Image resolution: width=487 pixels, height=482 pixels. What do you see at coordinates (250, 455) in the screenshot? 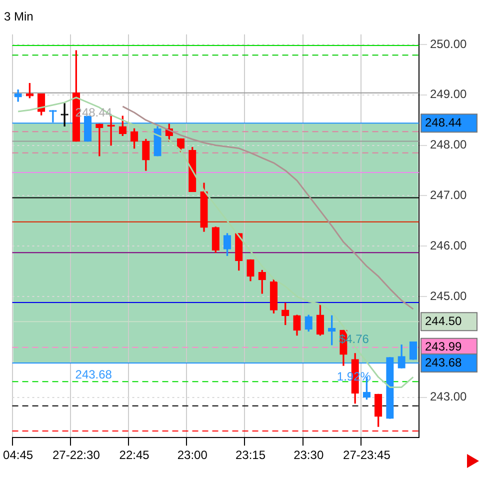
I see `x-tick-label: 23:15` at bounding box center [250, 455].